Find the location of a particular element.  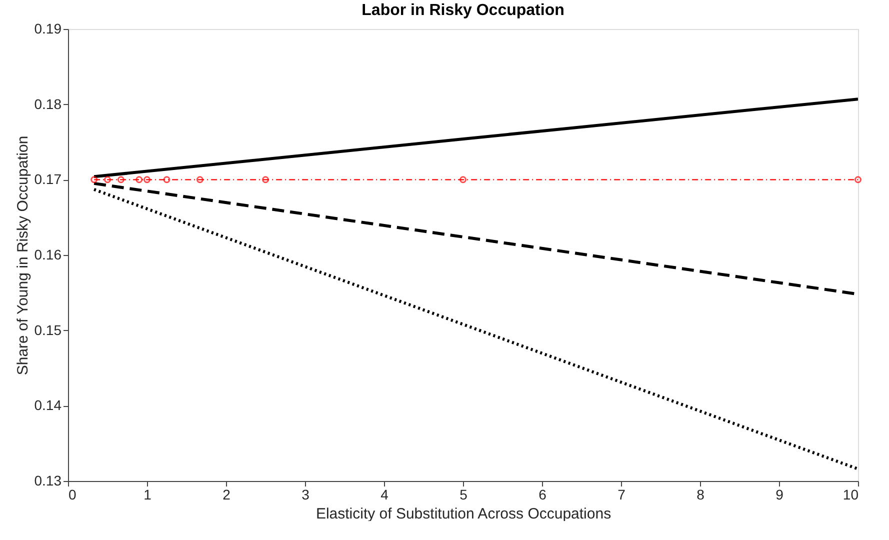

y-tick-label: 0.14 is located at coordinates (48, 405).